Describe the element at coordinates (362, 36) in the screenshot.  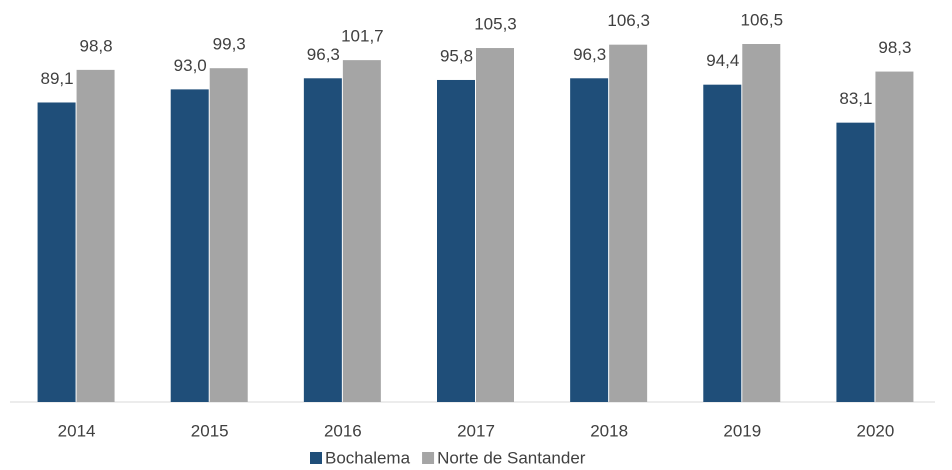
I see `data-label: 101,7` at that location.